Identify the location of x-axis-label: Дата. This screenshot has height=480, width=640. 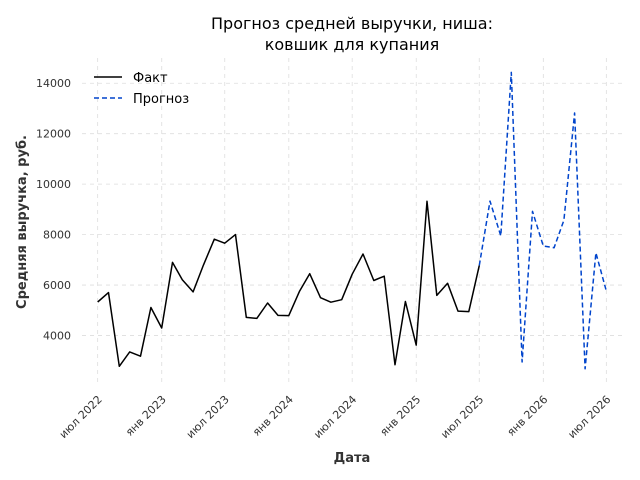
(352, 458).